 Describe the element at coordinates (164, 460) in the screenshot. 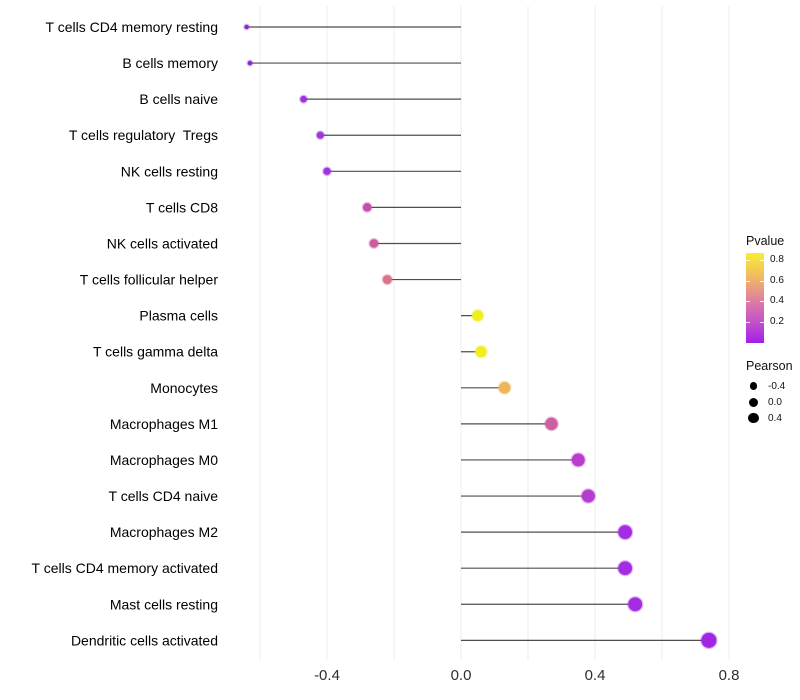

I see `y-axis-label: Macrophages M0` at that location.